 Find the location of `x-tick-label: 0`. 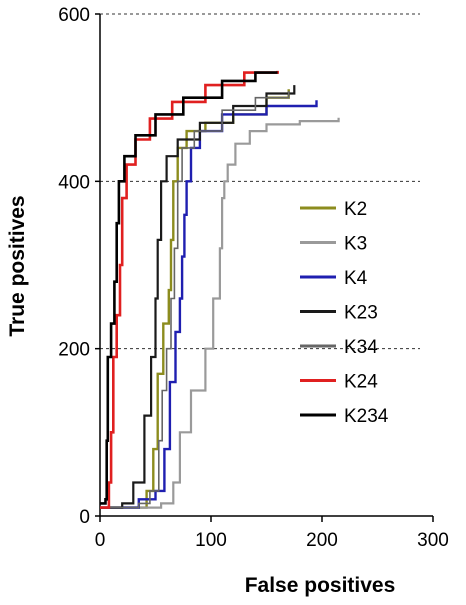

x-tick-label: 0 is located at coordinates (100, 540).